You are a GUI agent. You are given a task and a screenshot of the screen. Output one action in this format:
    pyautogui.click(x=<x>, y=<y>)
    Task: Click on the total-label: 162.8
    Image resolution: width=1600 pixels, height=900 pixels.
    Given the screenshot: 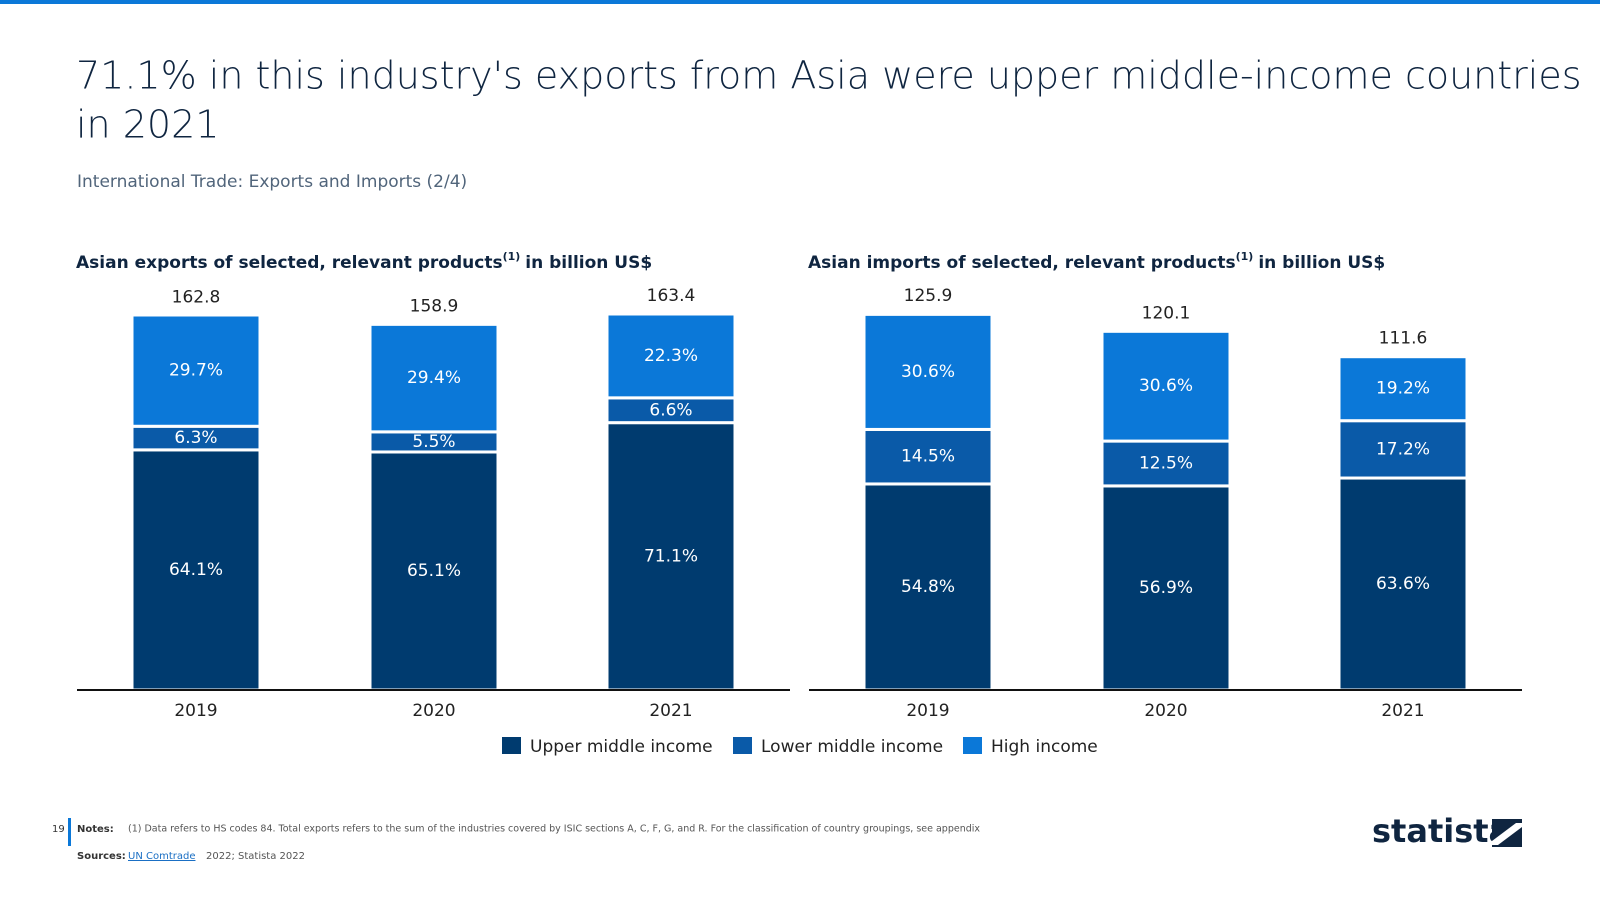 What is the action you would take?
    pyautogui.click(x=196, y=297)
    